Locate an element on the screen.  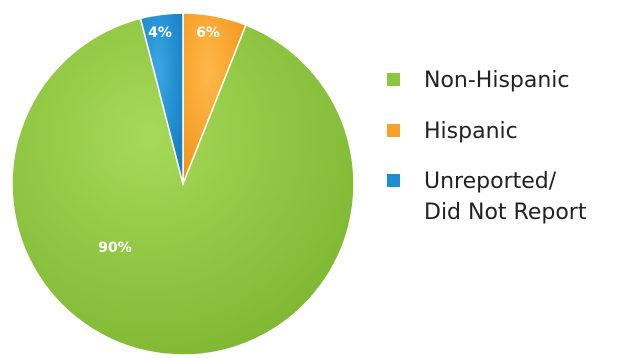
slice-value-label: 90% is located at coordinates (115, 248).